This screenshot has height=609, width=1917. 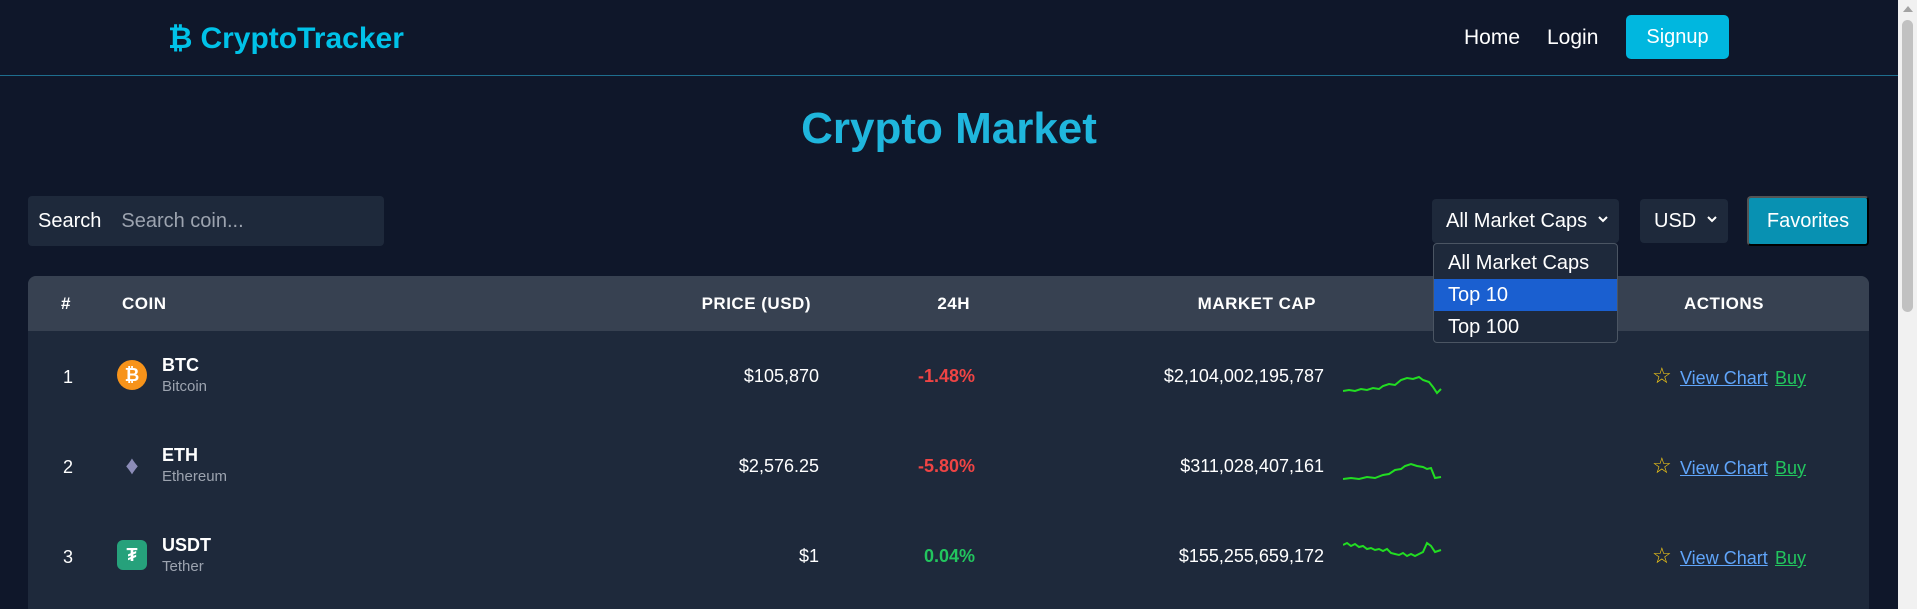 I want to click on market-cap-dropdown: All Market Caps Top 10 Top 100, so click(x=1525, y=293).